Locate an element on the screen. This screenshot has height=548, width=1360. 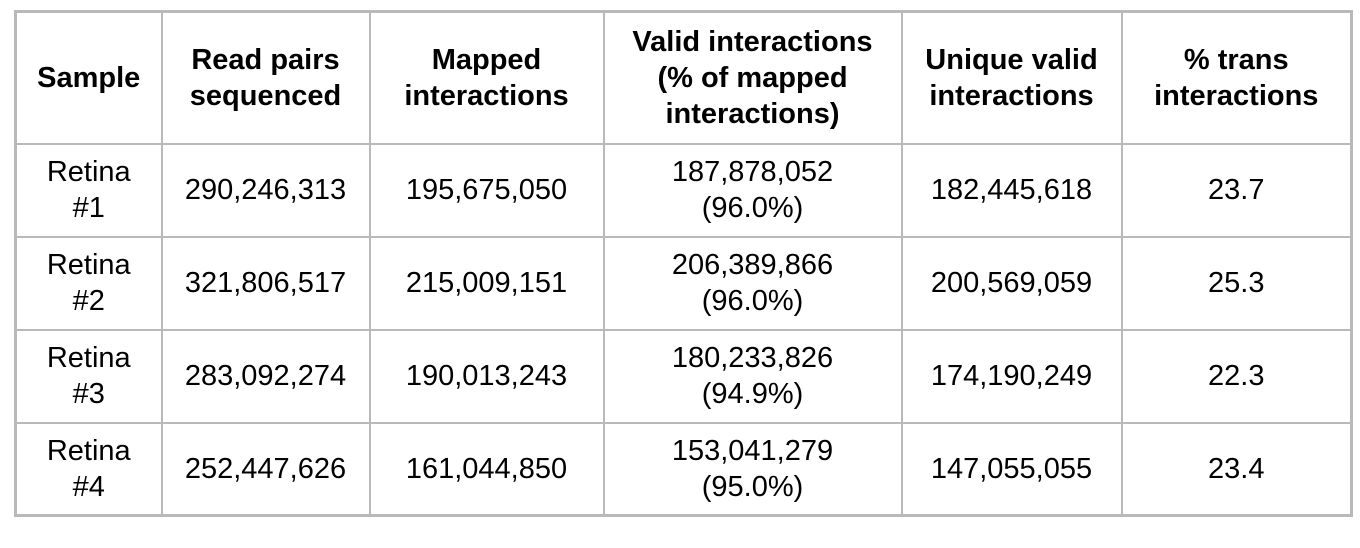
cell-unique-valid: 174,190,249 is located at coordinates (1011, 376).